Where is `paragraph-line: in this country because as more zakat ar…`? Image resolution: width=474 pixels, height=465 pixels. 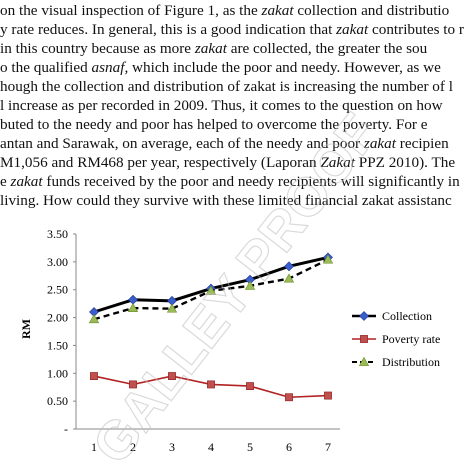
paragraph-line: in this country because as more zakat ar… is located at coordinates (213, 49).